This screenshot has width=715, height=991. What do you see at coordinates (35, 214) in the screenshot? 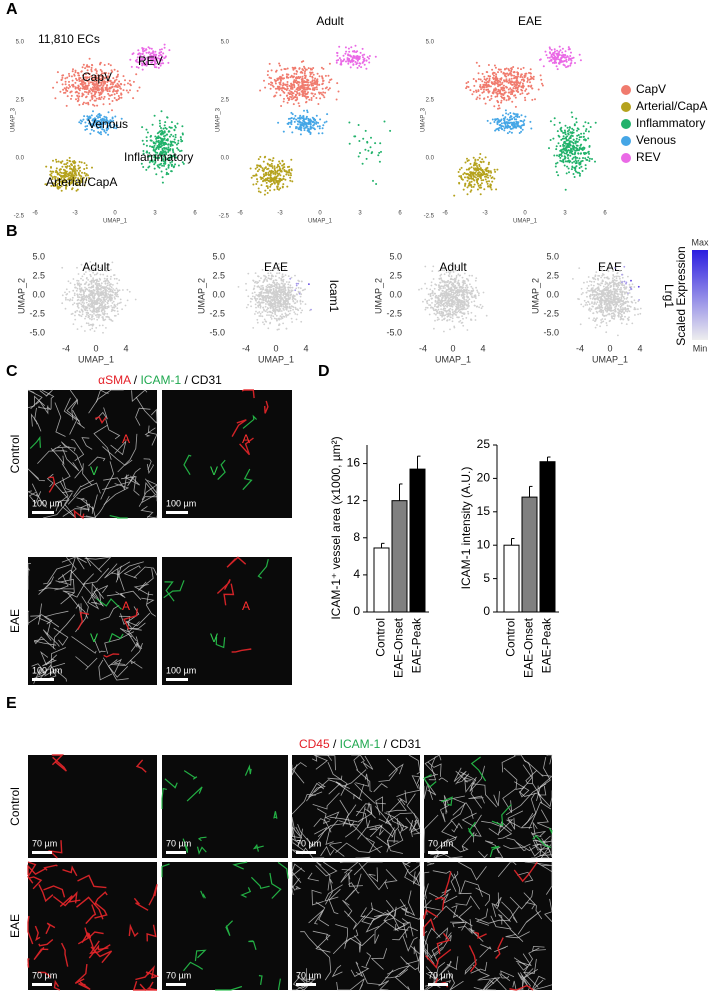
I see `x-tick-label: -6` at bounding box center [35, 214].